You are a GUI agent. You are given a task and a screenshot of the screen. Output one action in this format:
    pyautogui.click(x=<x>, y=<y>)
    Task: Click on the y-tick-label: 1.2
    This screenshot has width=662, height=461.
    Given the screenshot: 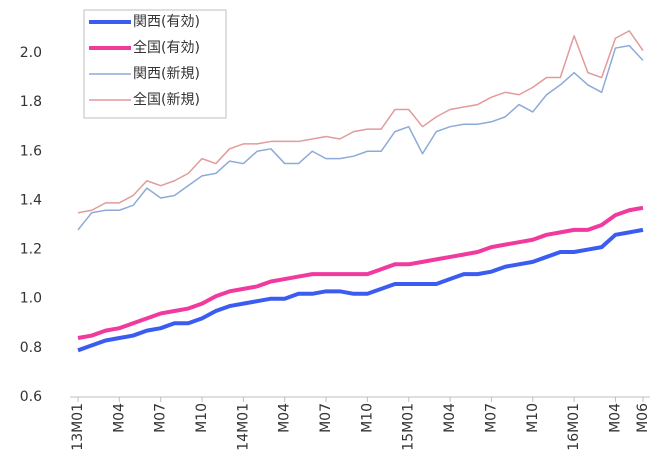 What is the action you would take?
    pyautogui.click(x=31, y=250)
    